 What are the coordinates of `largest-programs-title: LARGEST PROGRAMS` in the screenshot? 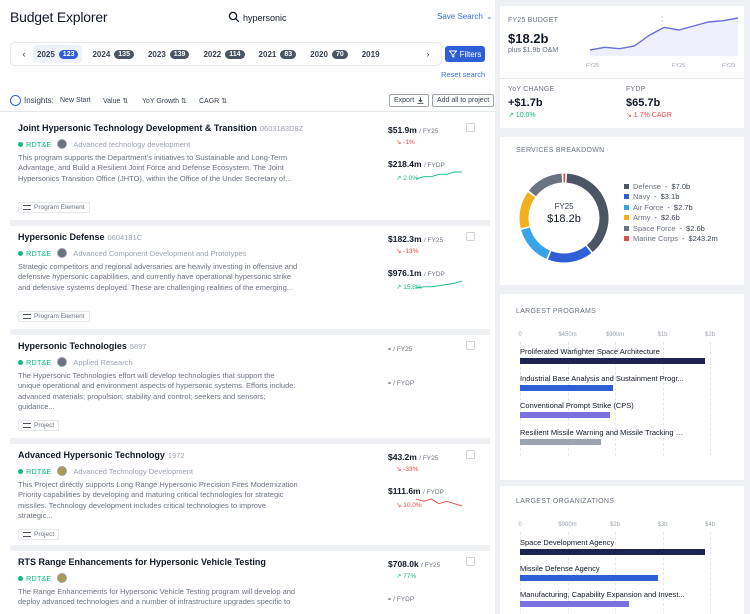 It's located at (556, 311).